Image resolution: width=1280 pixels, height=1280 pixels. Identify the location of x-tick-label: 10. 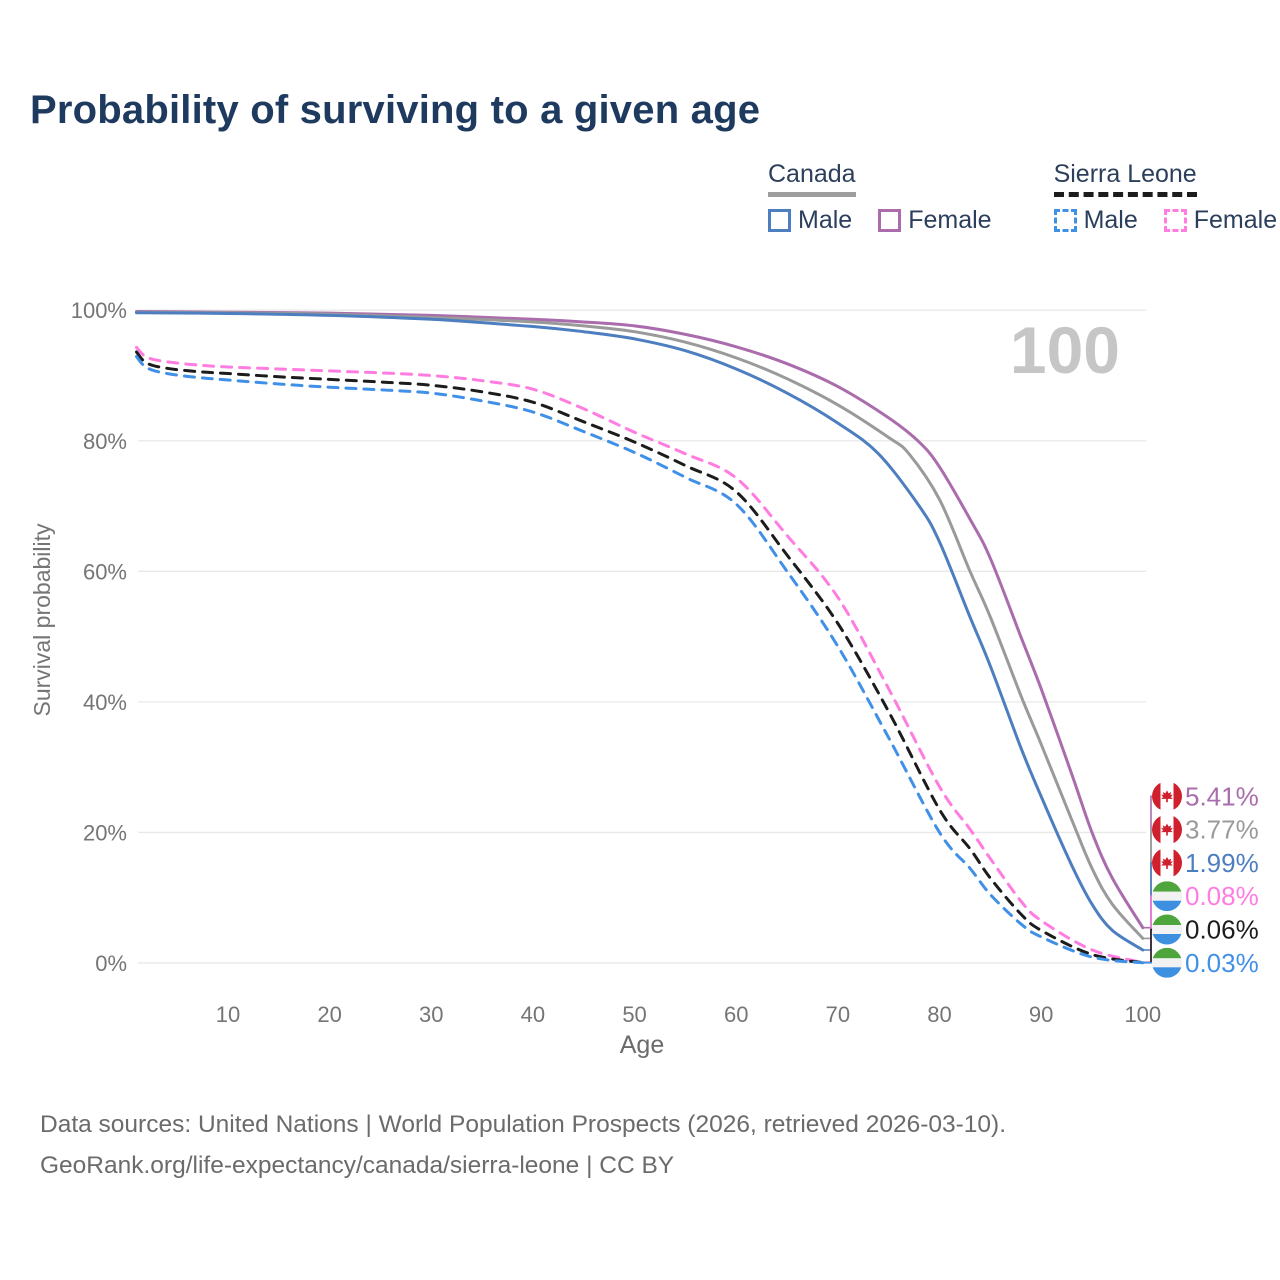
(228, 1014).